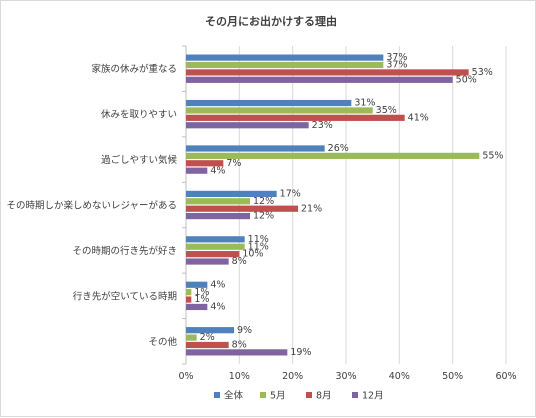 This screenshot has height=418, width=536. I want to click on data-label: 55%, so click(492, 155).